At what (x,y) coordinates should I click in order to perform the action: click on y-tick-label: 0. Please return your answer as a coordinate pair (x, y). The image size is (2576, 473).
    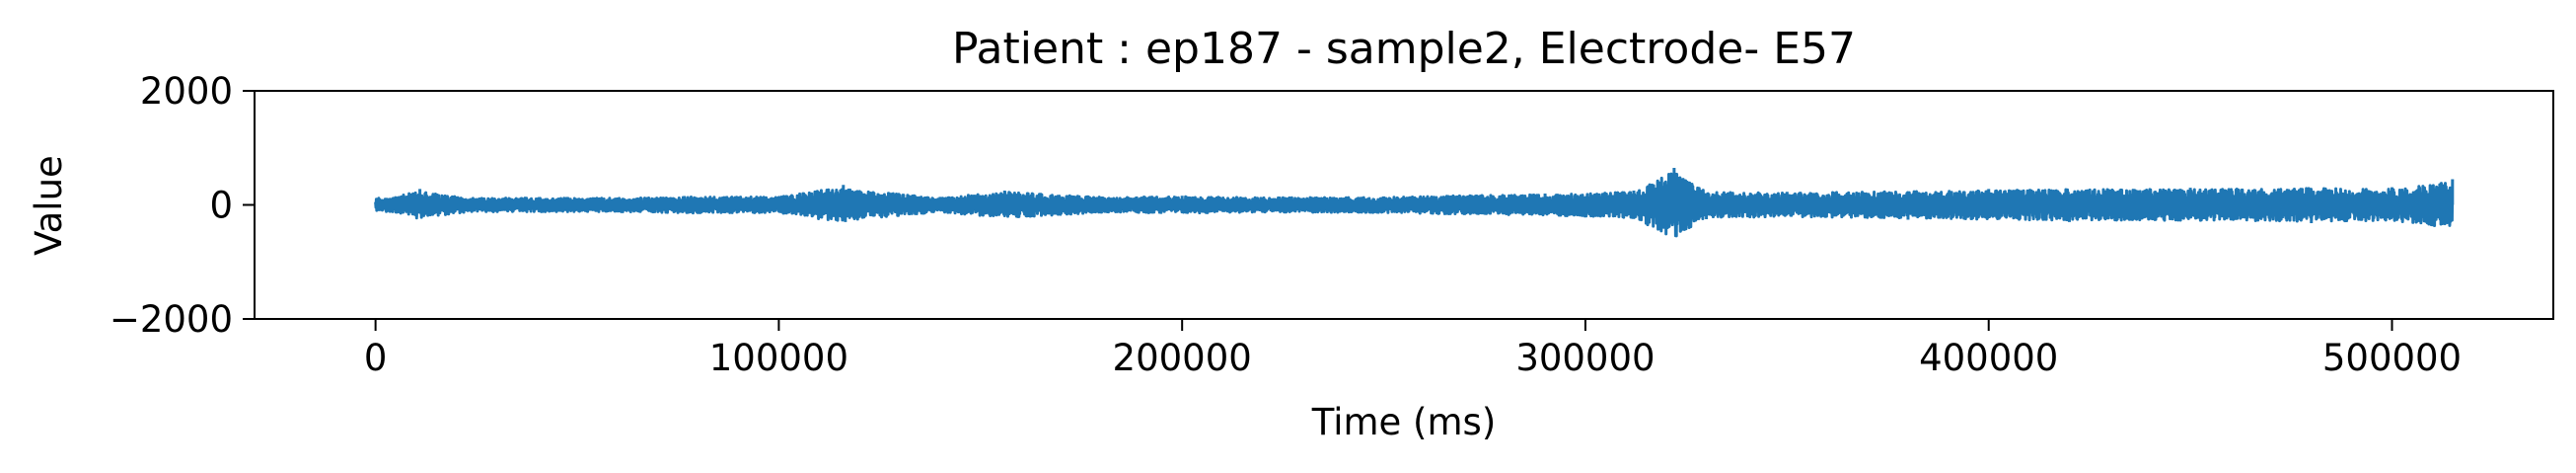
    Looking at the image, I should click on (221, 206).